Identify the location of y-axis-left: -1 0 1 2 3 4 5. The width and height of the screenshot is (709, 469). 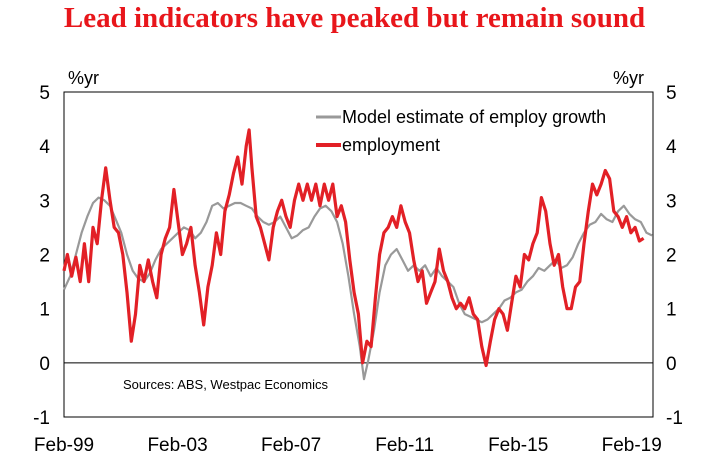
(41, 256).